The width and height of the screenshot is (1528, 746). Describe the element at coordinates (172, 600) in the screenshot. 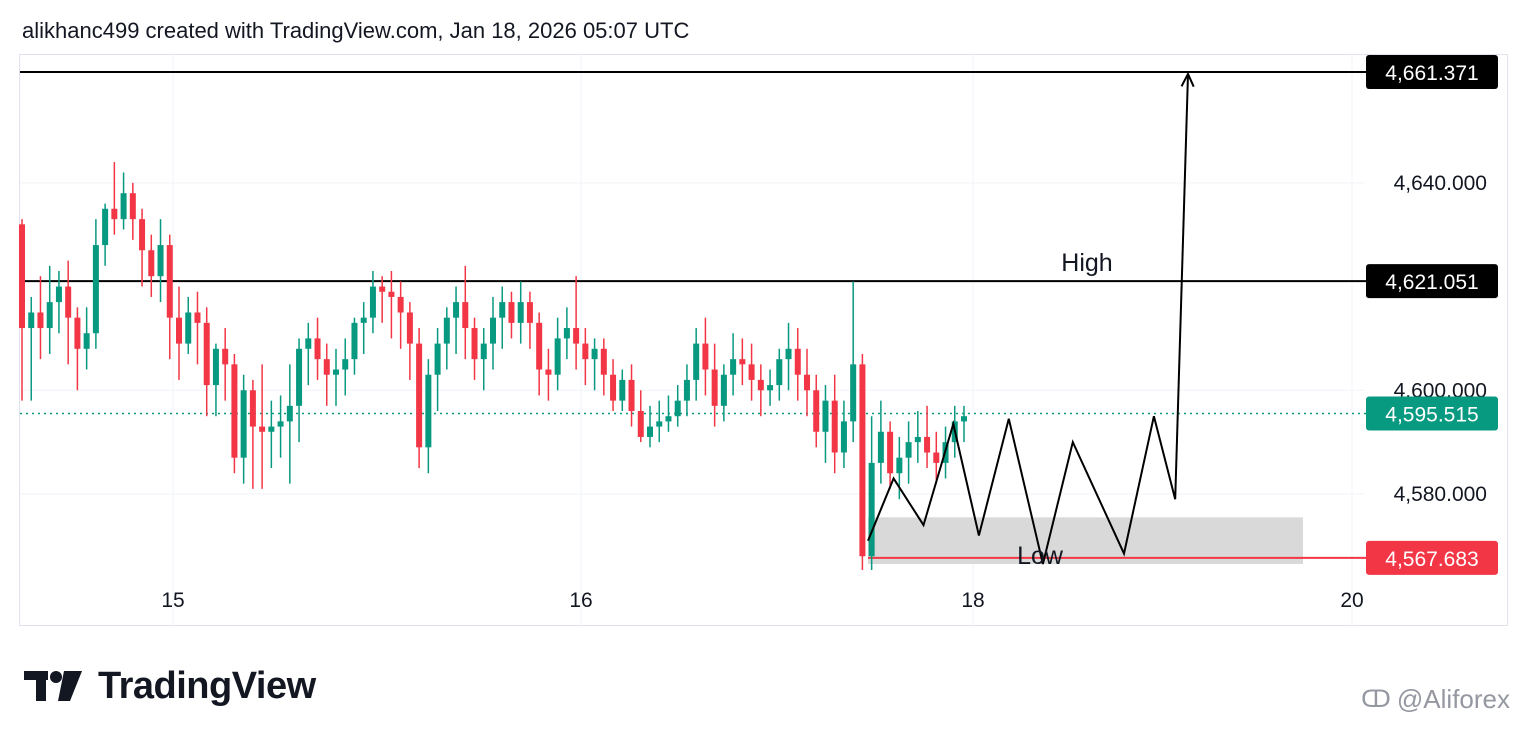

I see `x-tick-label: 15` at that location.